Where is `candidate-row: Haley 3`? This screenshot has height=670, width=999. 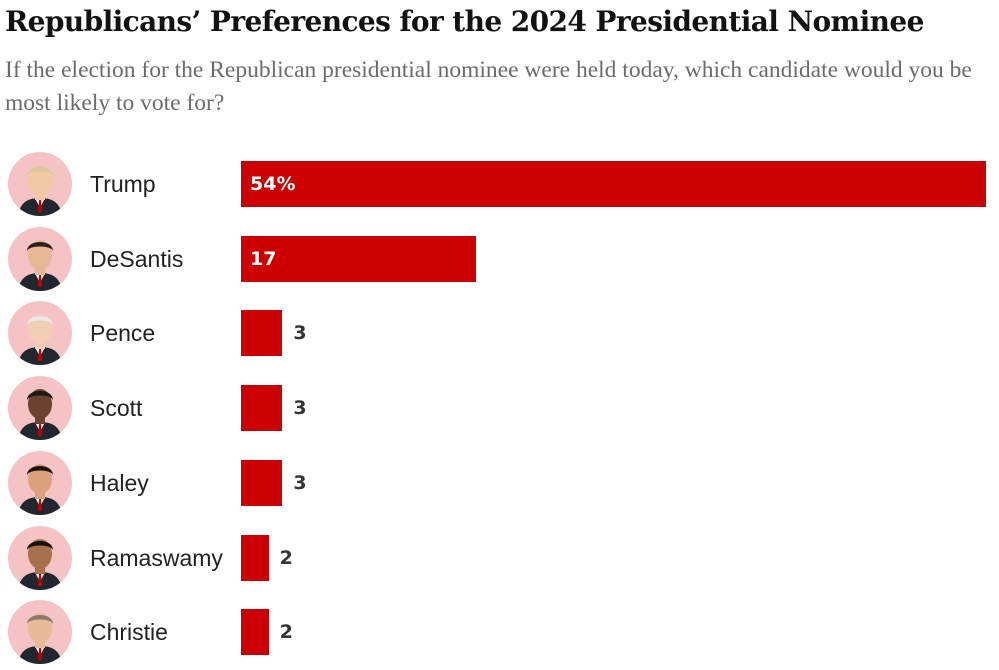
candidate-row: Haley 3 is located at coordinates (499, 482).